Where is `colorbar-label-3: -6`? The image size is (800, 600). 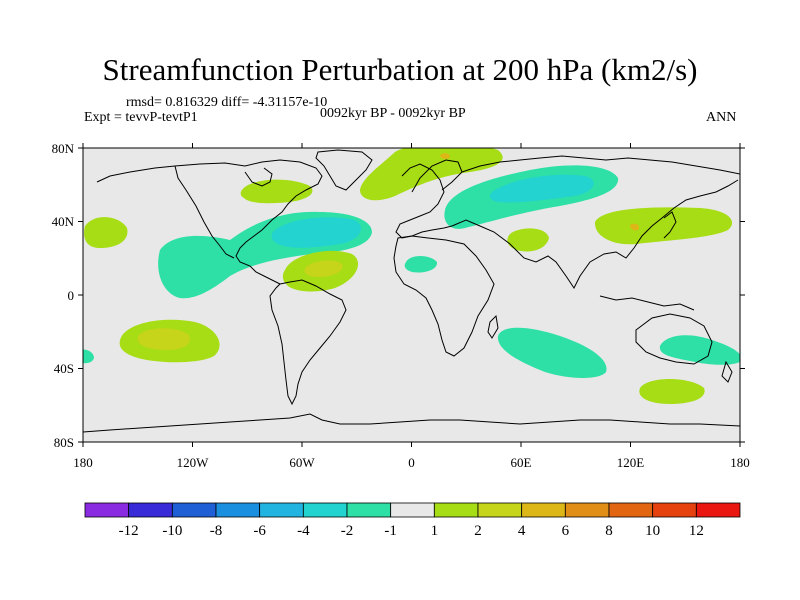 colorbar-label-3: -6 is located at coordinates (259, 531).